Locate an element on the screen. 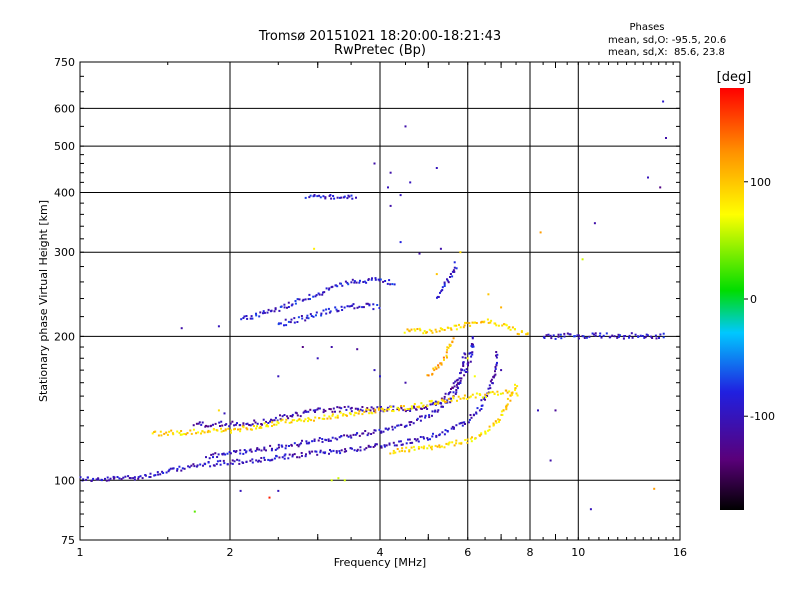 Image resolution: width=800 pixels, height=600 pixels. phase-info-title: Phases is located at coordinates (646, 27).